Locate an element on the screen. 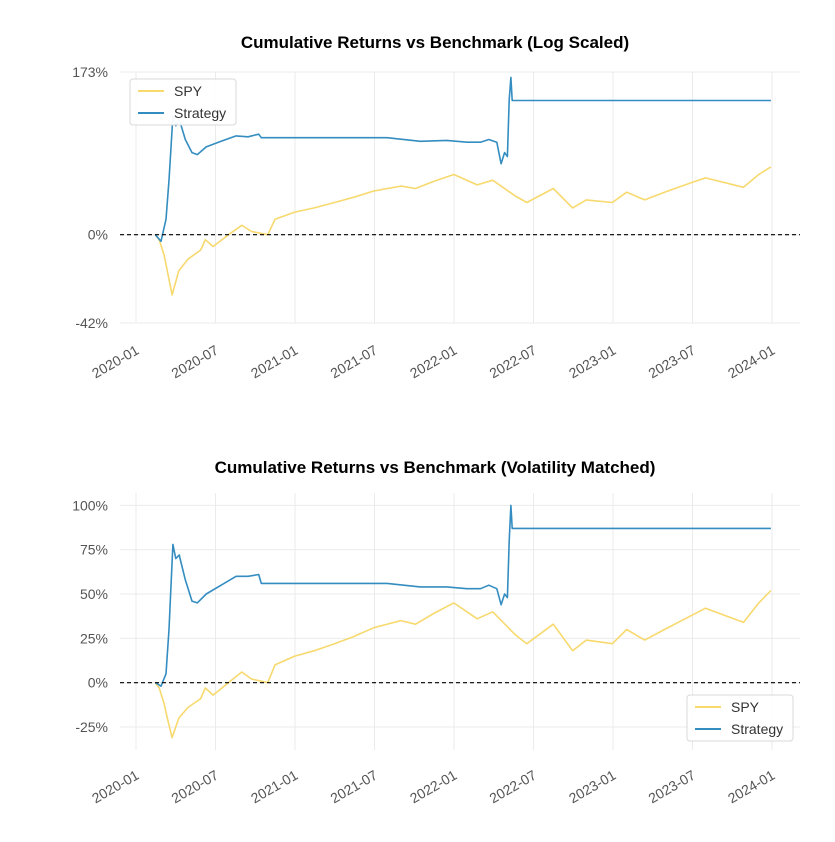 The width and height of the screenshot is (835, 842). y-tick-label: 75% is located at coordinates (94, 550).